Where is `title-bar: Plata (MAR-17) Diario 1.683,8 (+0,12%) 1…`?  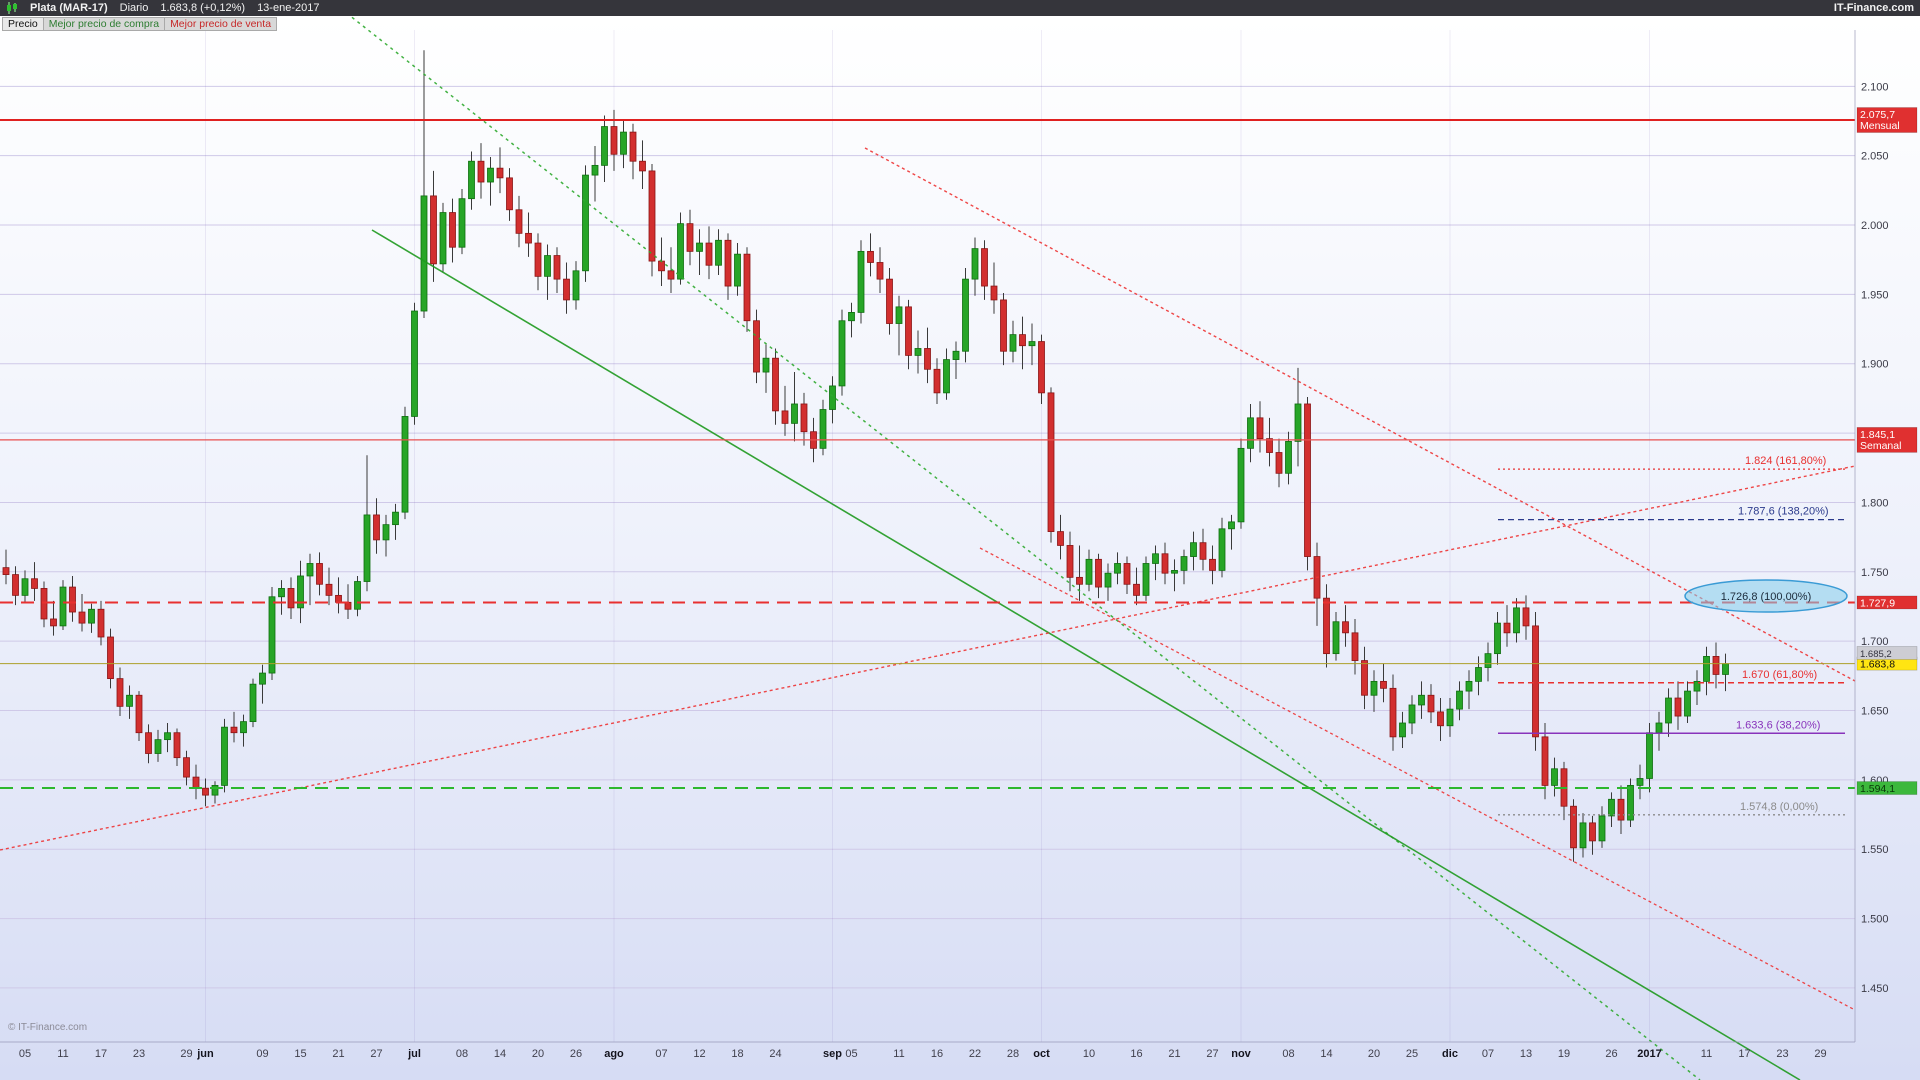 title-bar: Plata (MAR-17) Diario 1.683,8 (+0,12%) 1… is located at coordinates (960, 8).